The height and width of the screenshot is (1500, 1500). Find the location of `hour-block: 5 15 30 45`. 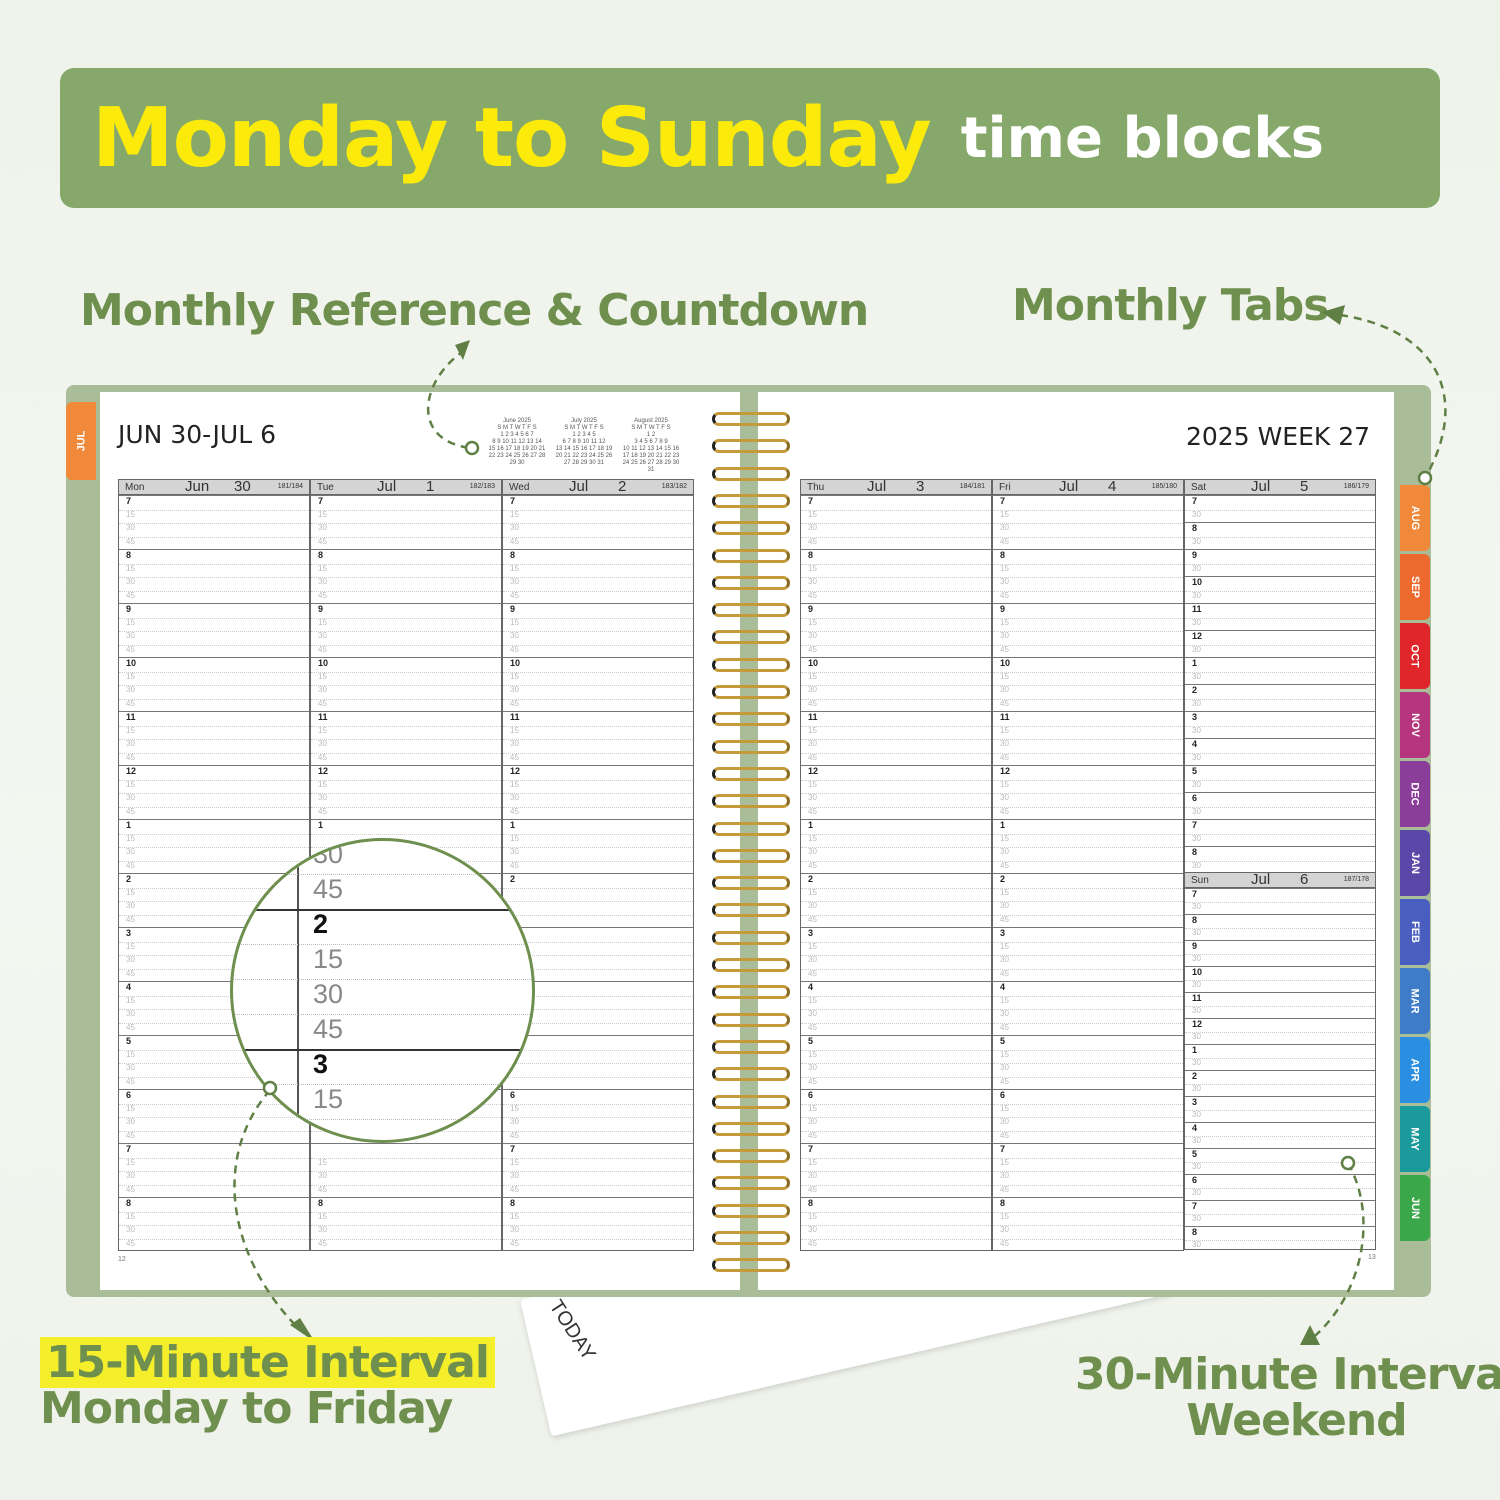

hour-block: 5 15 30 45 is located at coordinates (896, 1062).